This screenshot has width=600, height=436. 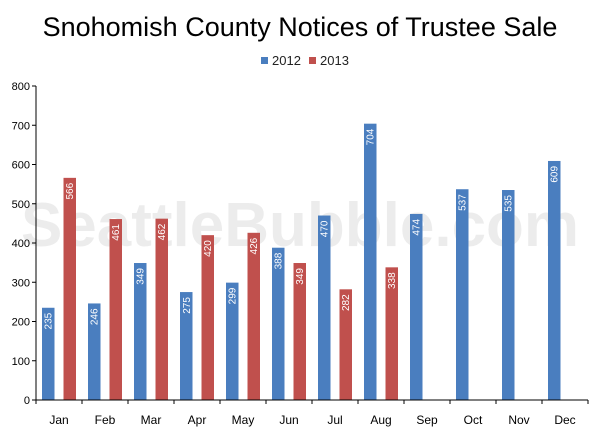 What do you see at coordinates (21, 283) in the screenshot?
I see `y-tick-label: 300` at bounding box center [21, 283].